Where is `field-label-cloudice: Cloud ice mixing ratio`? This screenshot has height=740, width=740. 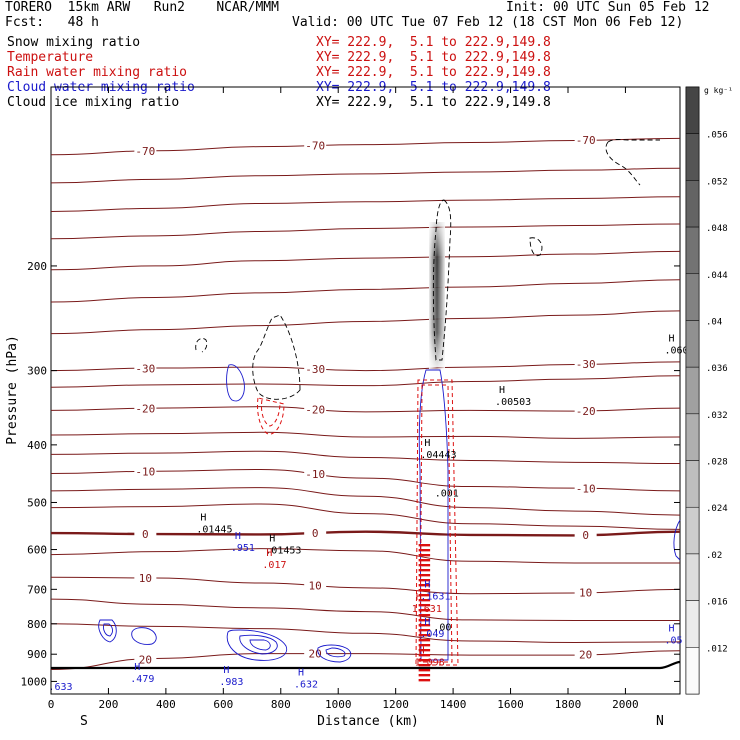 field-label-cloudice: Cloud ice mixing ratio is located at coordinates (93, 102).